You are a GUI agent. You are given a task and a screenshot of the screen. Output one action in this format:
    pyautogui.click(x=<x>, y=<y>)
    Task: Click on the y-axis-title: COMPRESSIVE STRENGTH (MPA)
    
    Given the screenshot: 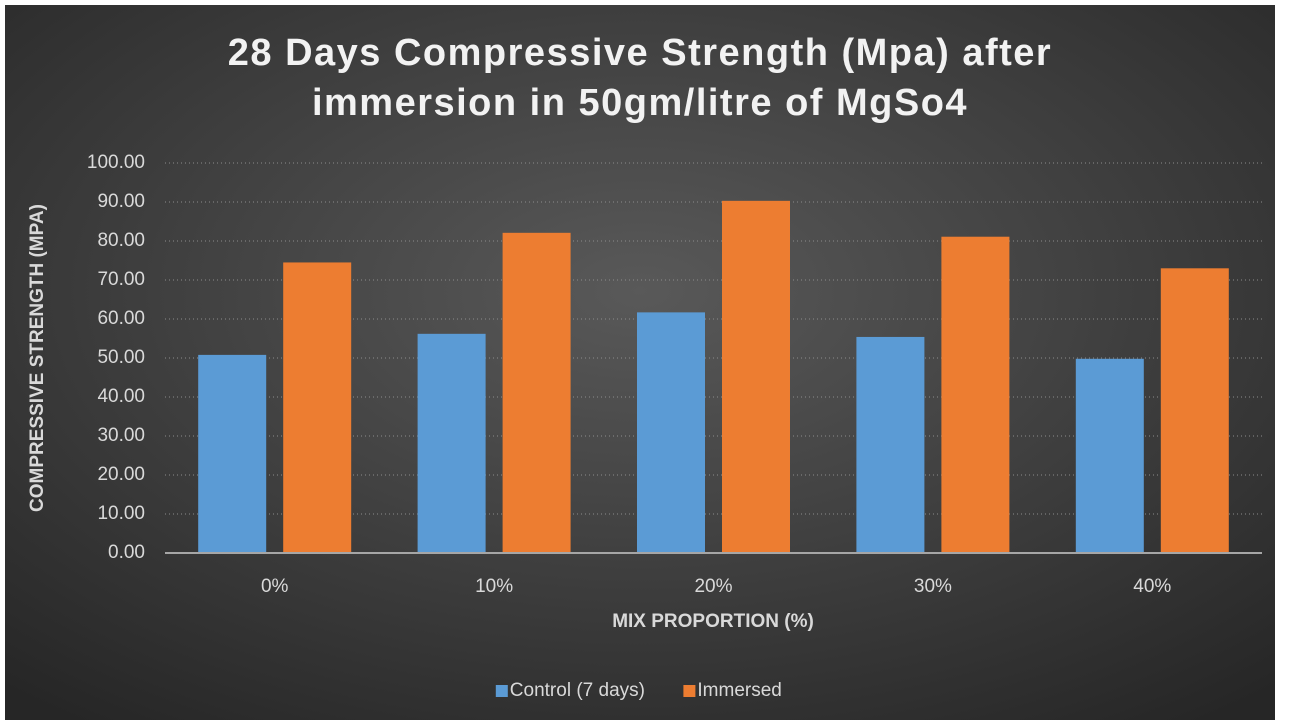 What is the action you would take?
    pyautogui.click(x=37, y=358)
    